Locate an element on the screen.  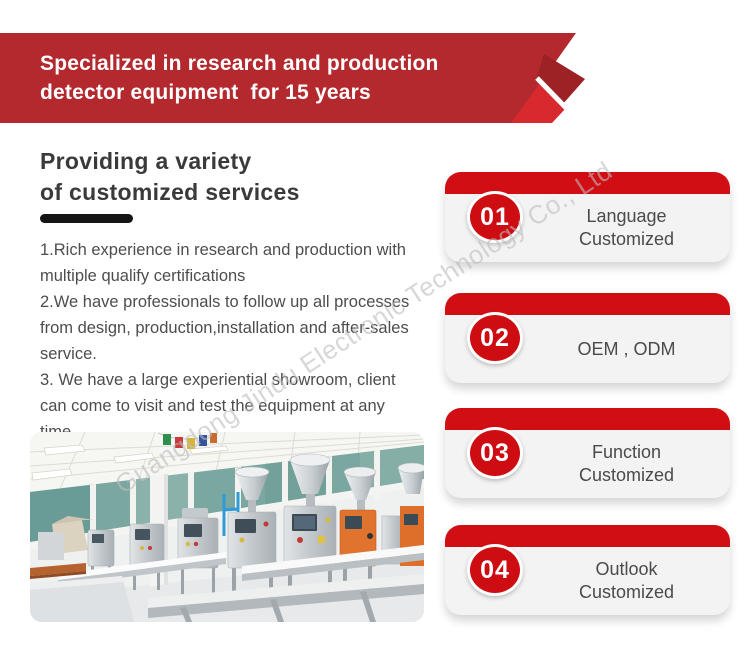
card-label: Function Customized is located at coordinates (626, 463).